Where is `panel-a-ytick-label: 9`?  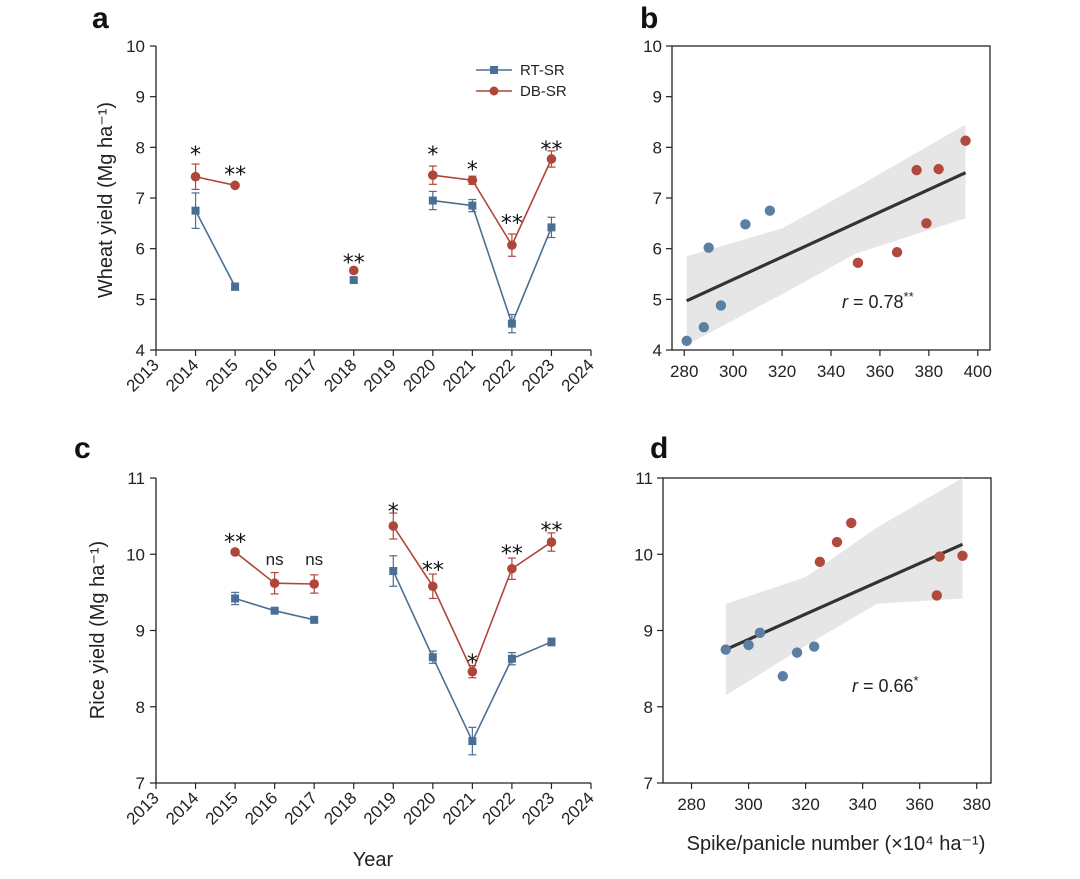
panel-a-ytick-label: 9 is located at coordinates (140, 97).